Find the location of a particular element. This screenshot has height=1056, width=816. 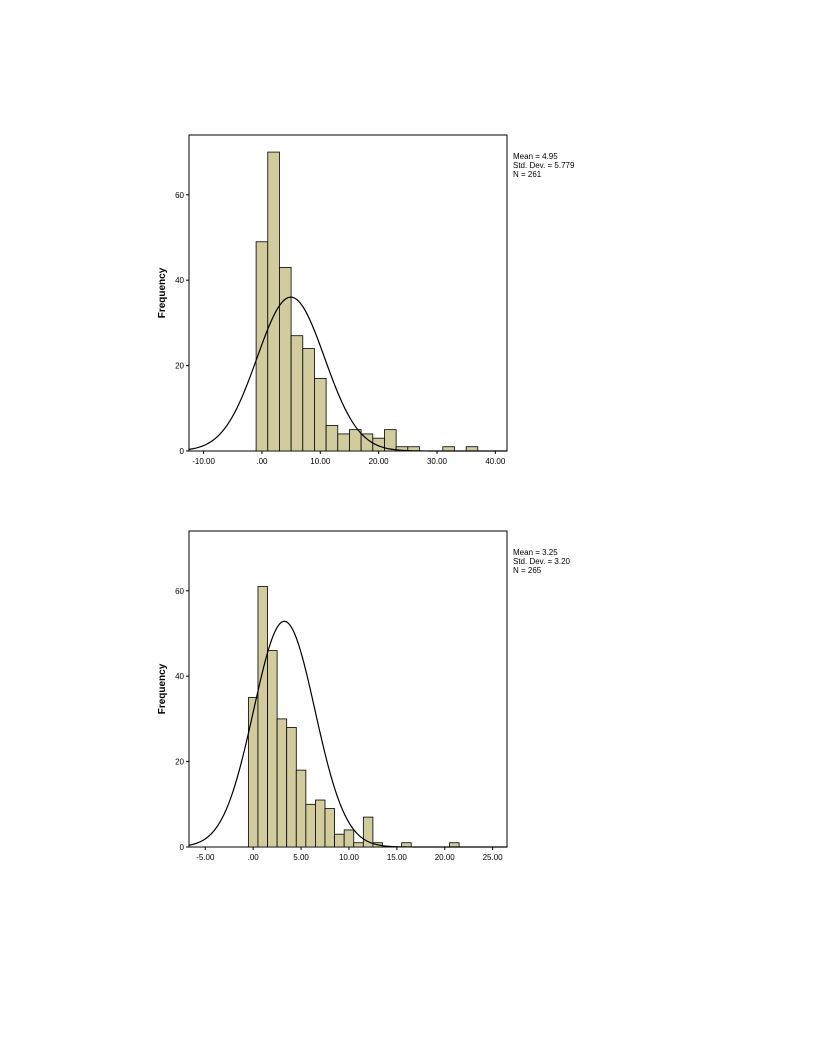

x-tick-label: 40.00 is located at coordinates (495, 461).